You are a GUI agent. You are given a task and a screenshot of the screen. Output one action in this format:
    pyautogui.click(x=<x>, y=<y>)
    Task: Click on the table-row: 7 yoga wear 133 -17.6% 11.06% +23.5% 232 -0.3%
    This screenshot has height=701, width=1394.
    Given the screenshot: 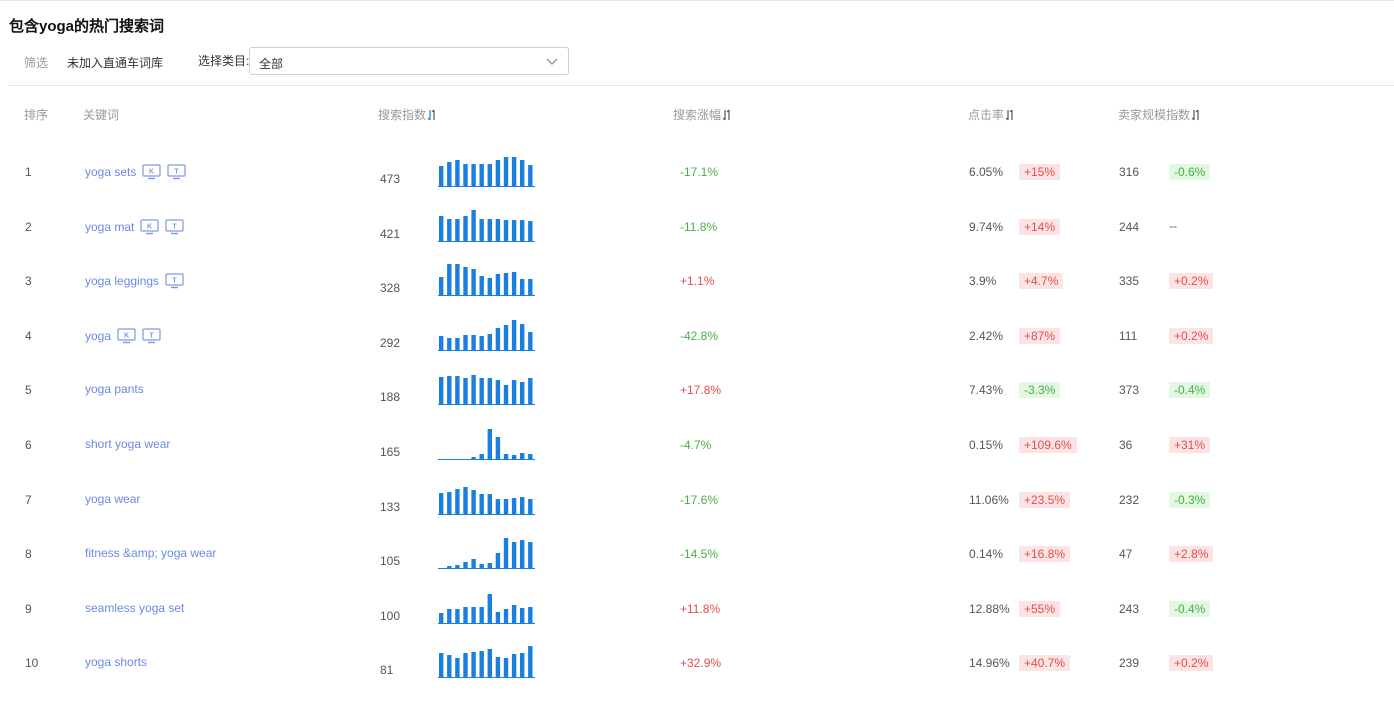 What is the action you would take?
    pyautogui.click(x=697, y=498)
    